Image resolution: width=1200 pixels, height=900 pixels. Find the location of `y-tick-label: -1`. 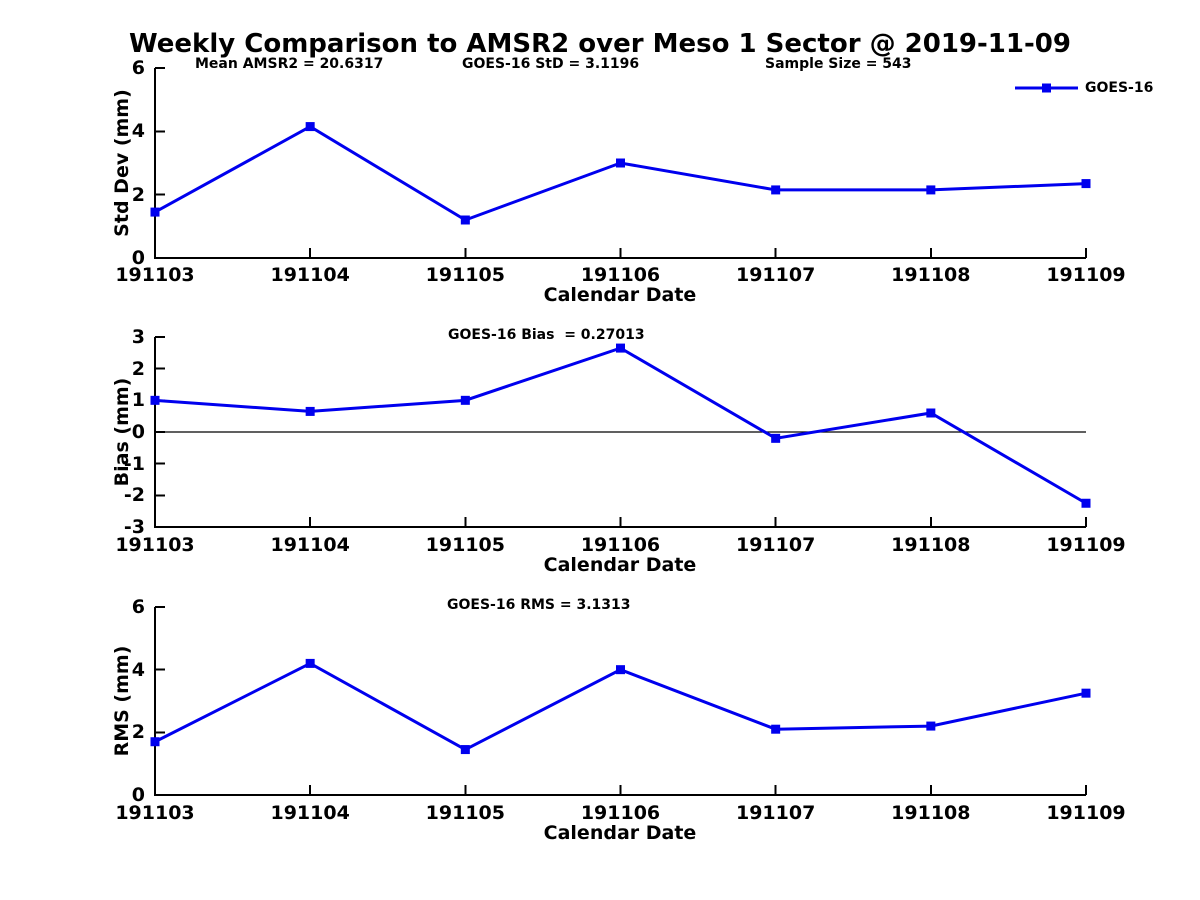

y-tick-label: -1 is located at coordinates (134, 463).